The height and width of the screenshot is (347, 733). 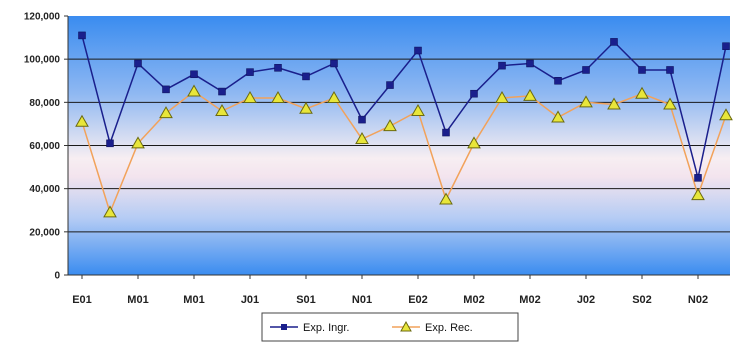 What do you see at coordinates (82, 300) in the screenshot?
I see `x-tick-label: E01` at bounding box center [82, 300].